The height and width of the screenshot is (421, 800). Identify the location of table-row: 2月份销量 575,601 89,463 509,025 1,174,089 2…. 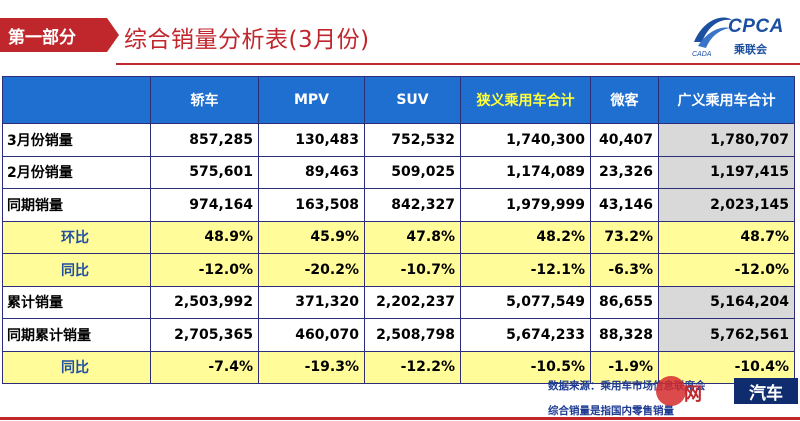
(398, 172).